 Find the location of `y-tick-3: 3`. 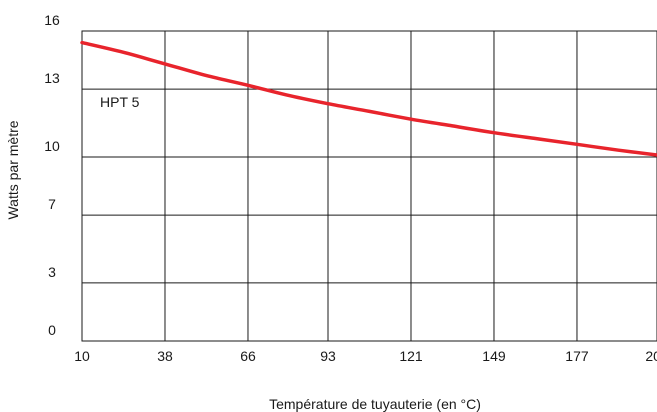

y-tick-3: 3 is located at coordinates (52, 272).